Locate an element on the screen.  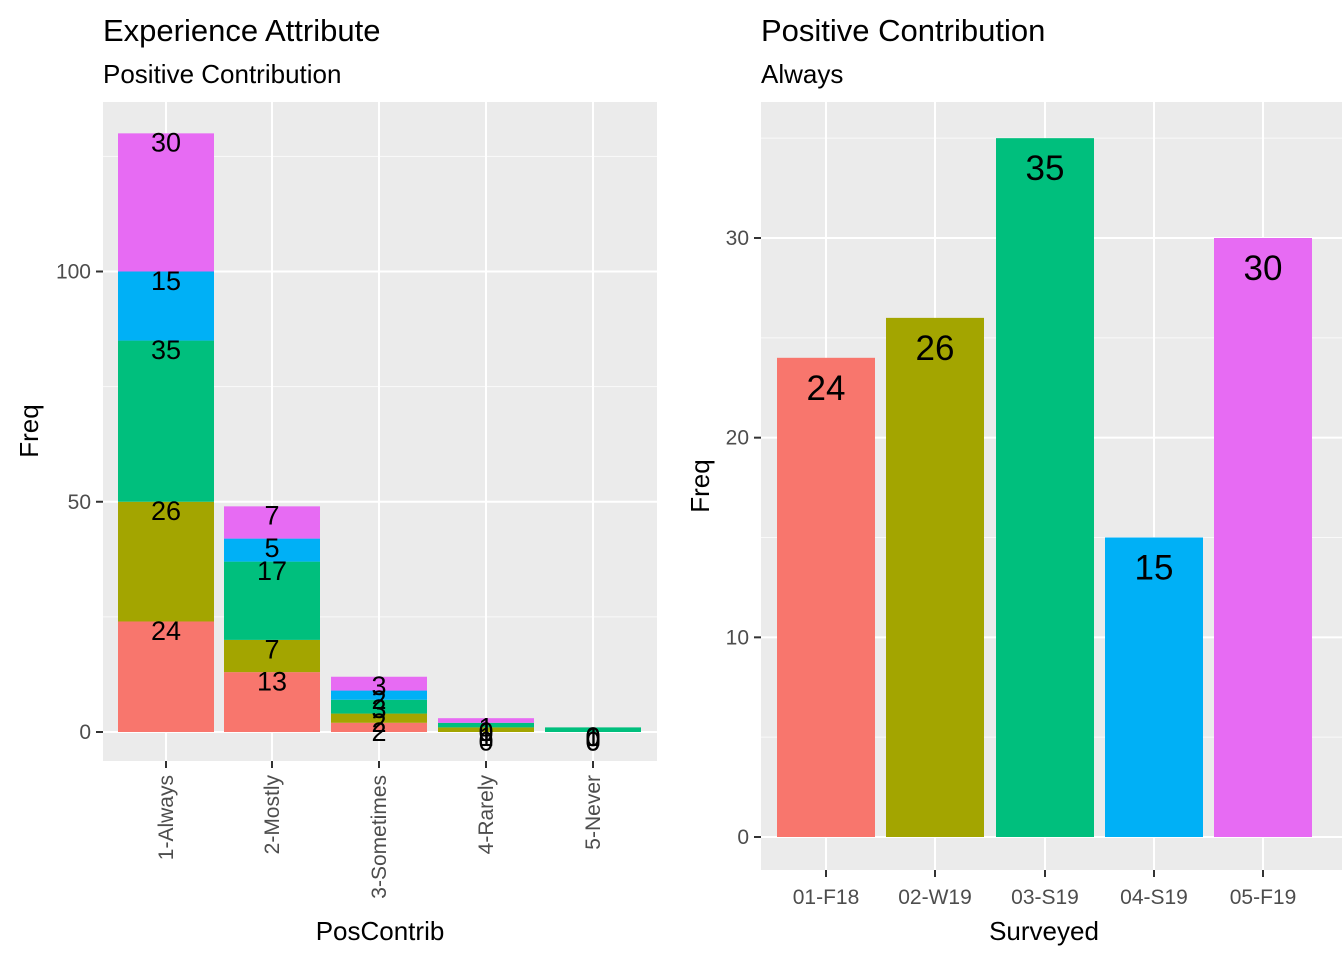
right-x-tick-label-05-f19: 05-F19 is located at coordinates (1263, 897).